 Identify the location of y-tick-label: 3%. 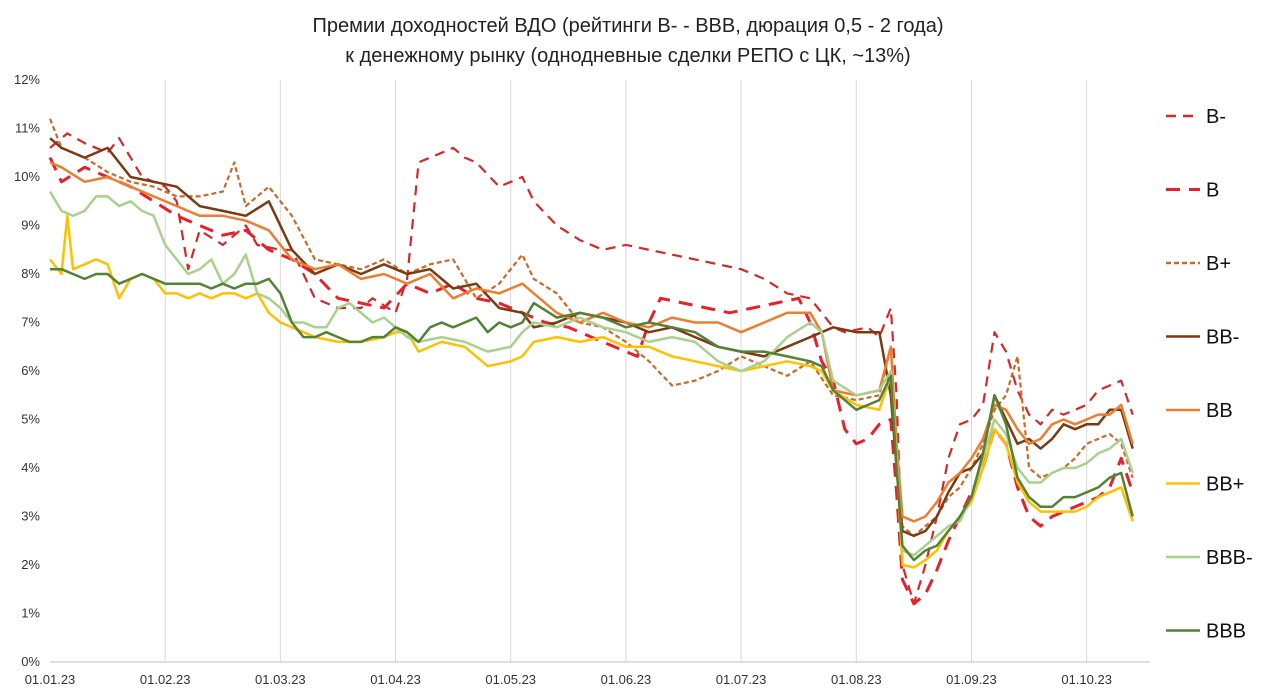
(30, 516).